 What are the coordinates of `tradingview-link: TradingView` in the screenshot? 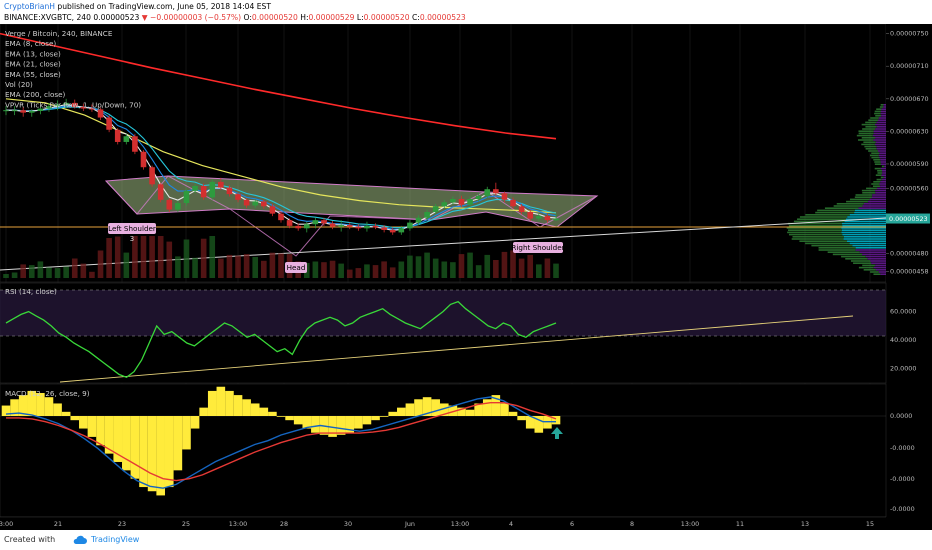 It's located at (115, 539).